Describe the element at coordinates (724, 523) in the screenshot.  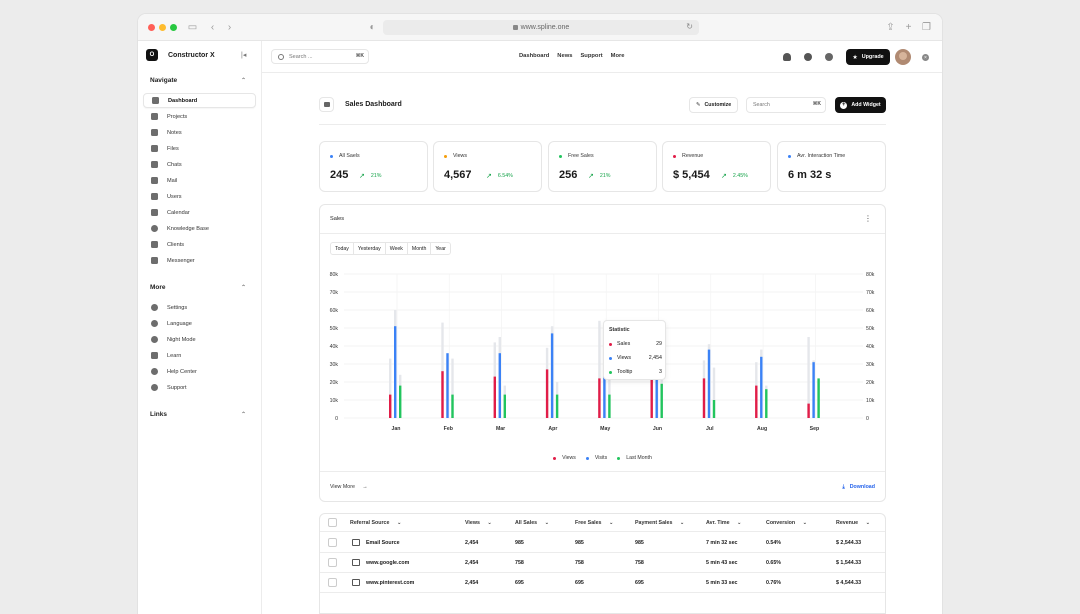
I see `col-avr-time: Avr. Time ⌄` at that location.